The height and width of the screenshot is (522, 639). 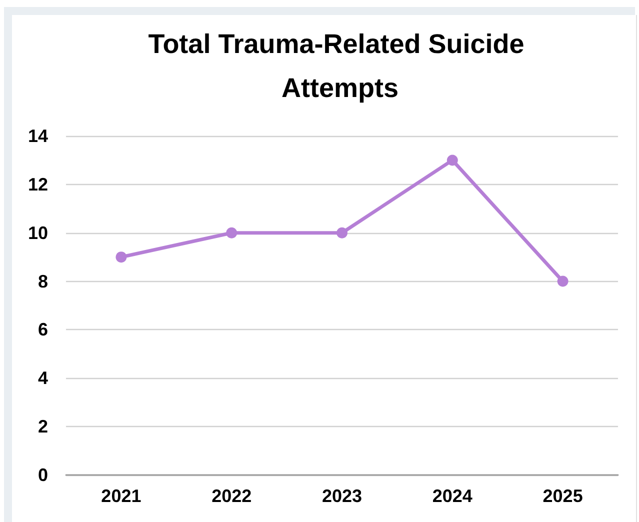 What do you see at coordinates (452, 496) in the screenshot?
I see `x-tick-label: 2024` at bounding box center [452, 496].